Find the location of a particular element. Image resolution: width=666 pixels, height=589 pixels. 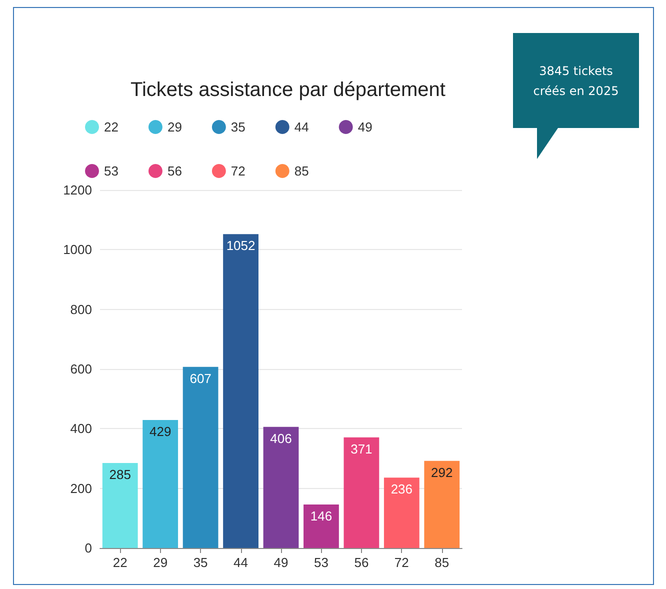

data-label: 1052 is located at coordinates (241, 246).